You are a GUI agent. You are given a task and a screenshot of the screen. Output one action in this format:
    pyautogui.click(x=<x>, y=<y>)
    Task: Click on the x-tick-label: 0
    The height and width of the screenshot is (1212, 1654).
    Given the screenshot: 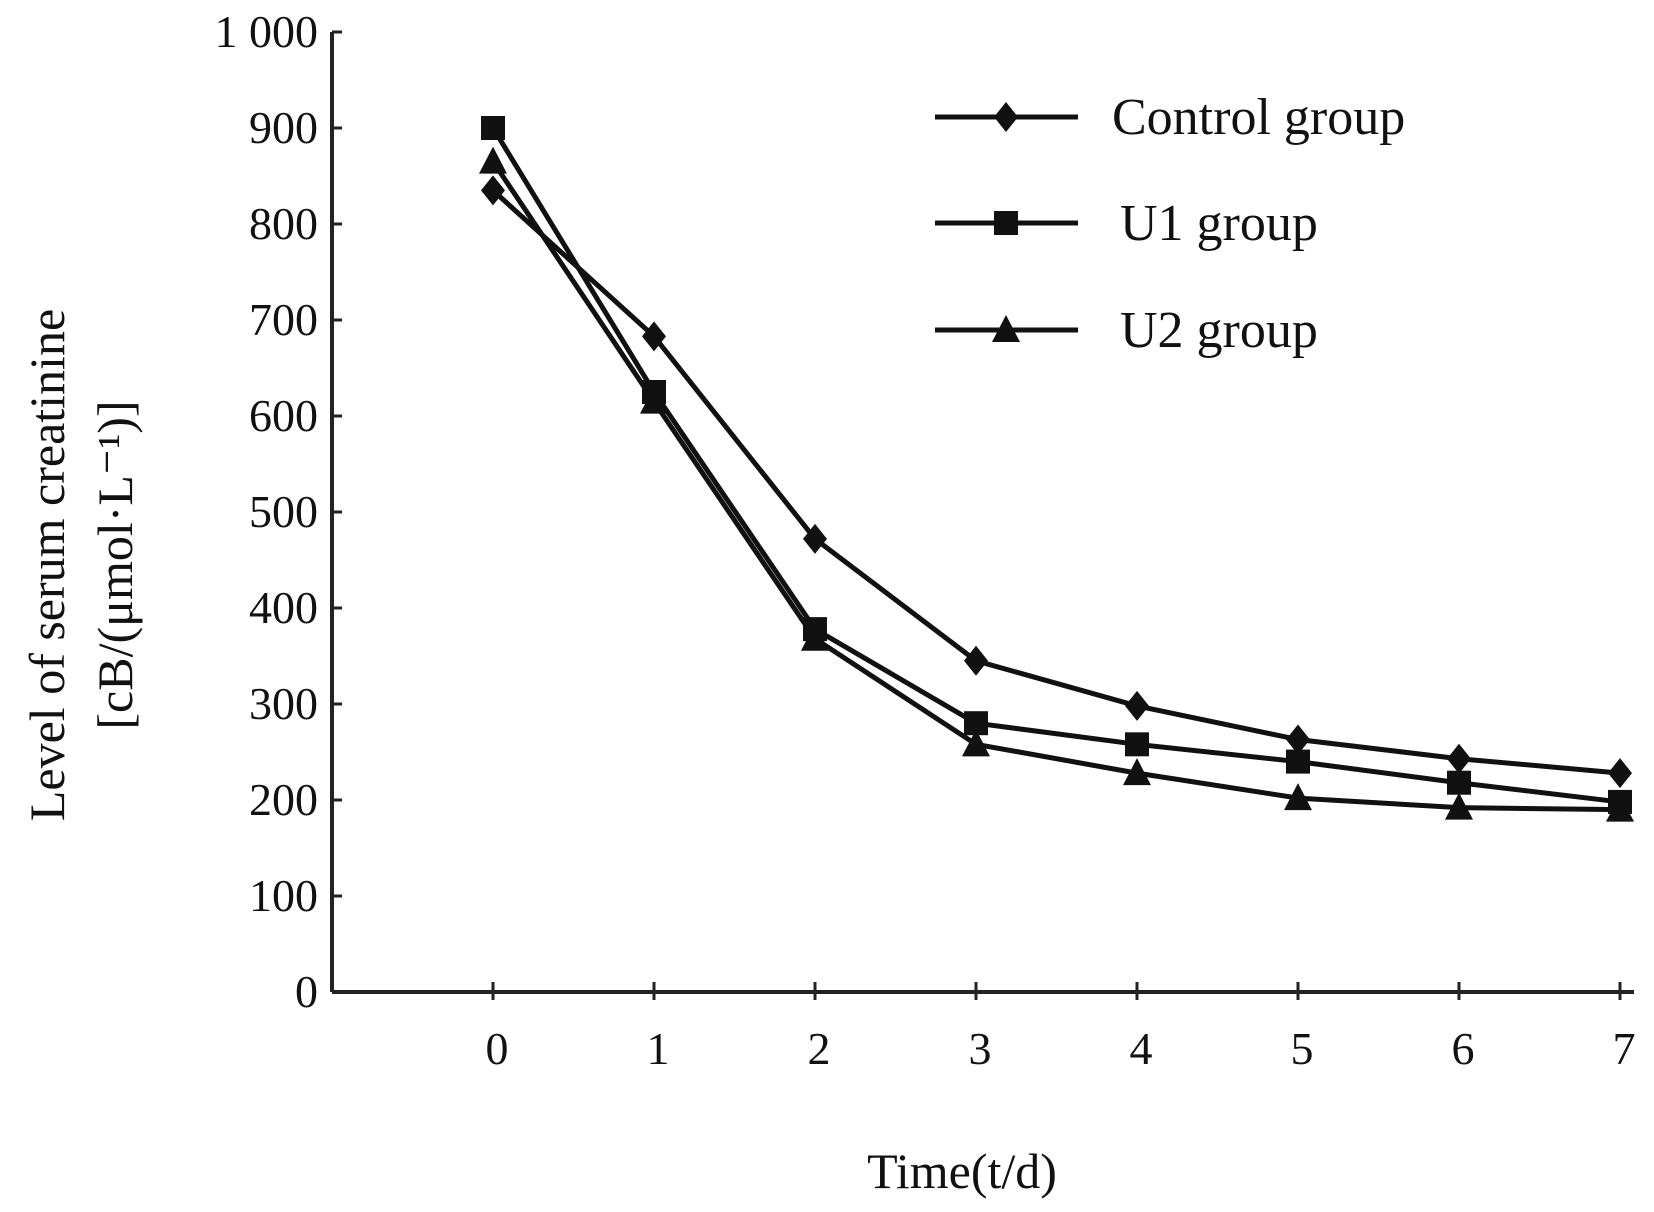 What is the action you would take?
    pyautogui.click(x=497, y=1048)
    